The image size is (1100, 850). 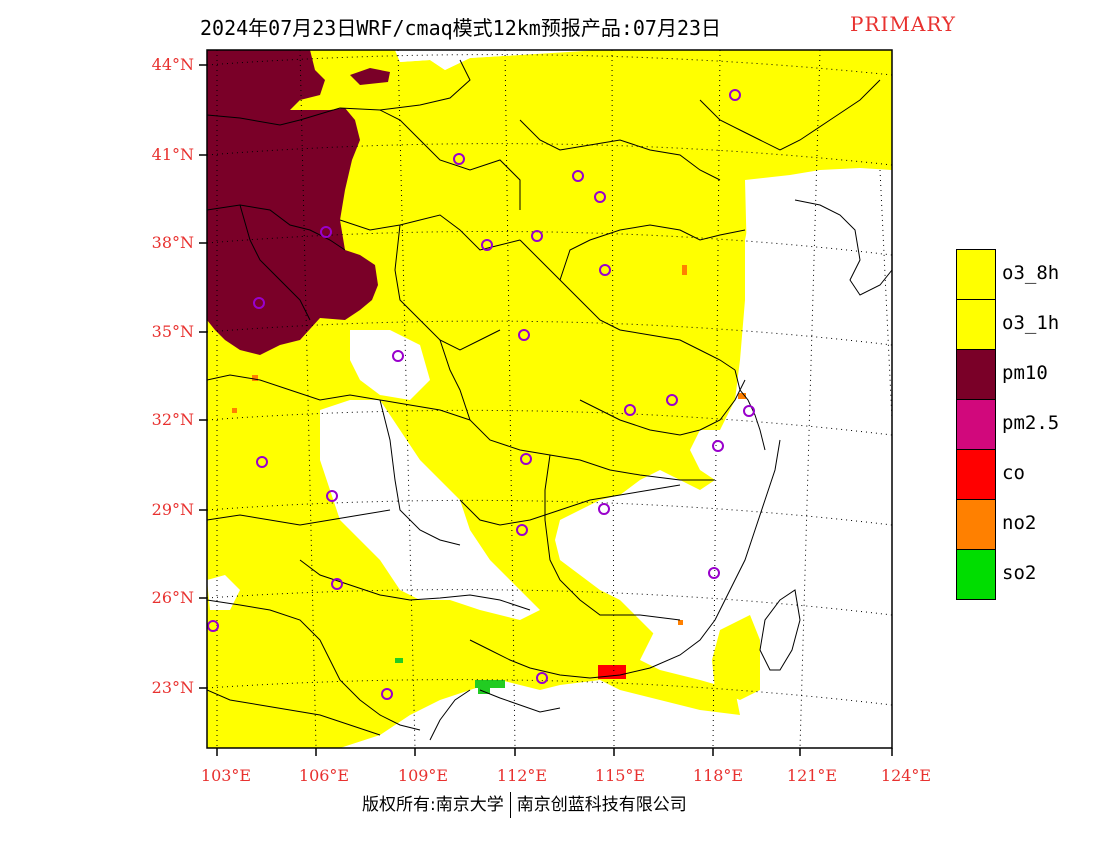 What do you see at coordinates (172, 331) in the screenshot?
I see `lat-label: 35°N` at bounding box center [172, 331].